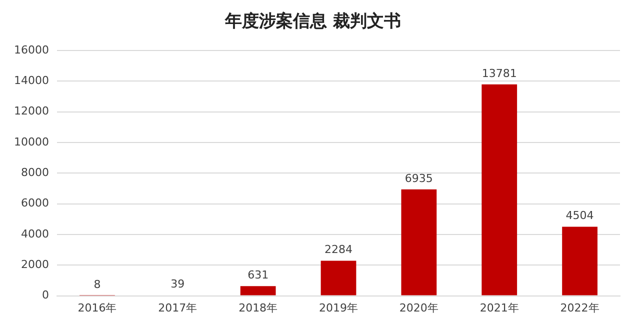  I want to click on data-label: 6935, so click(418, 178).